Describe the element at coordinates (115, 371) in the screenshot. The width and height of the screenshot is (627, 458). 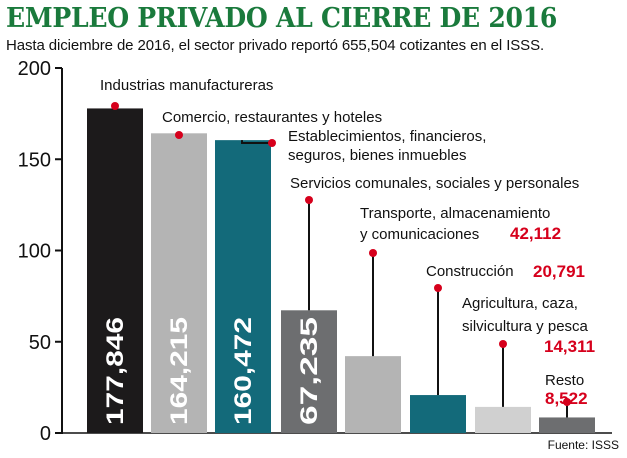
I see `bar-value-label: 177,846` at that location.